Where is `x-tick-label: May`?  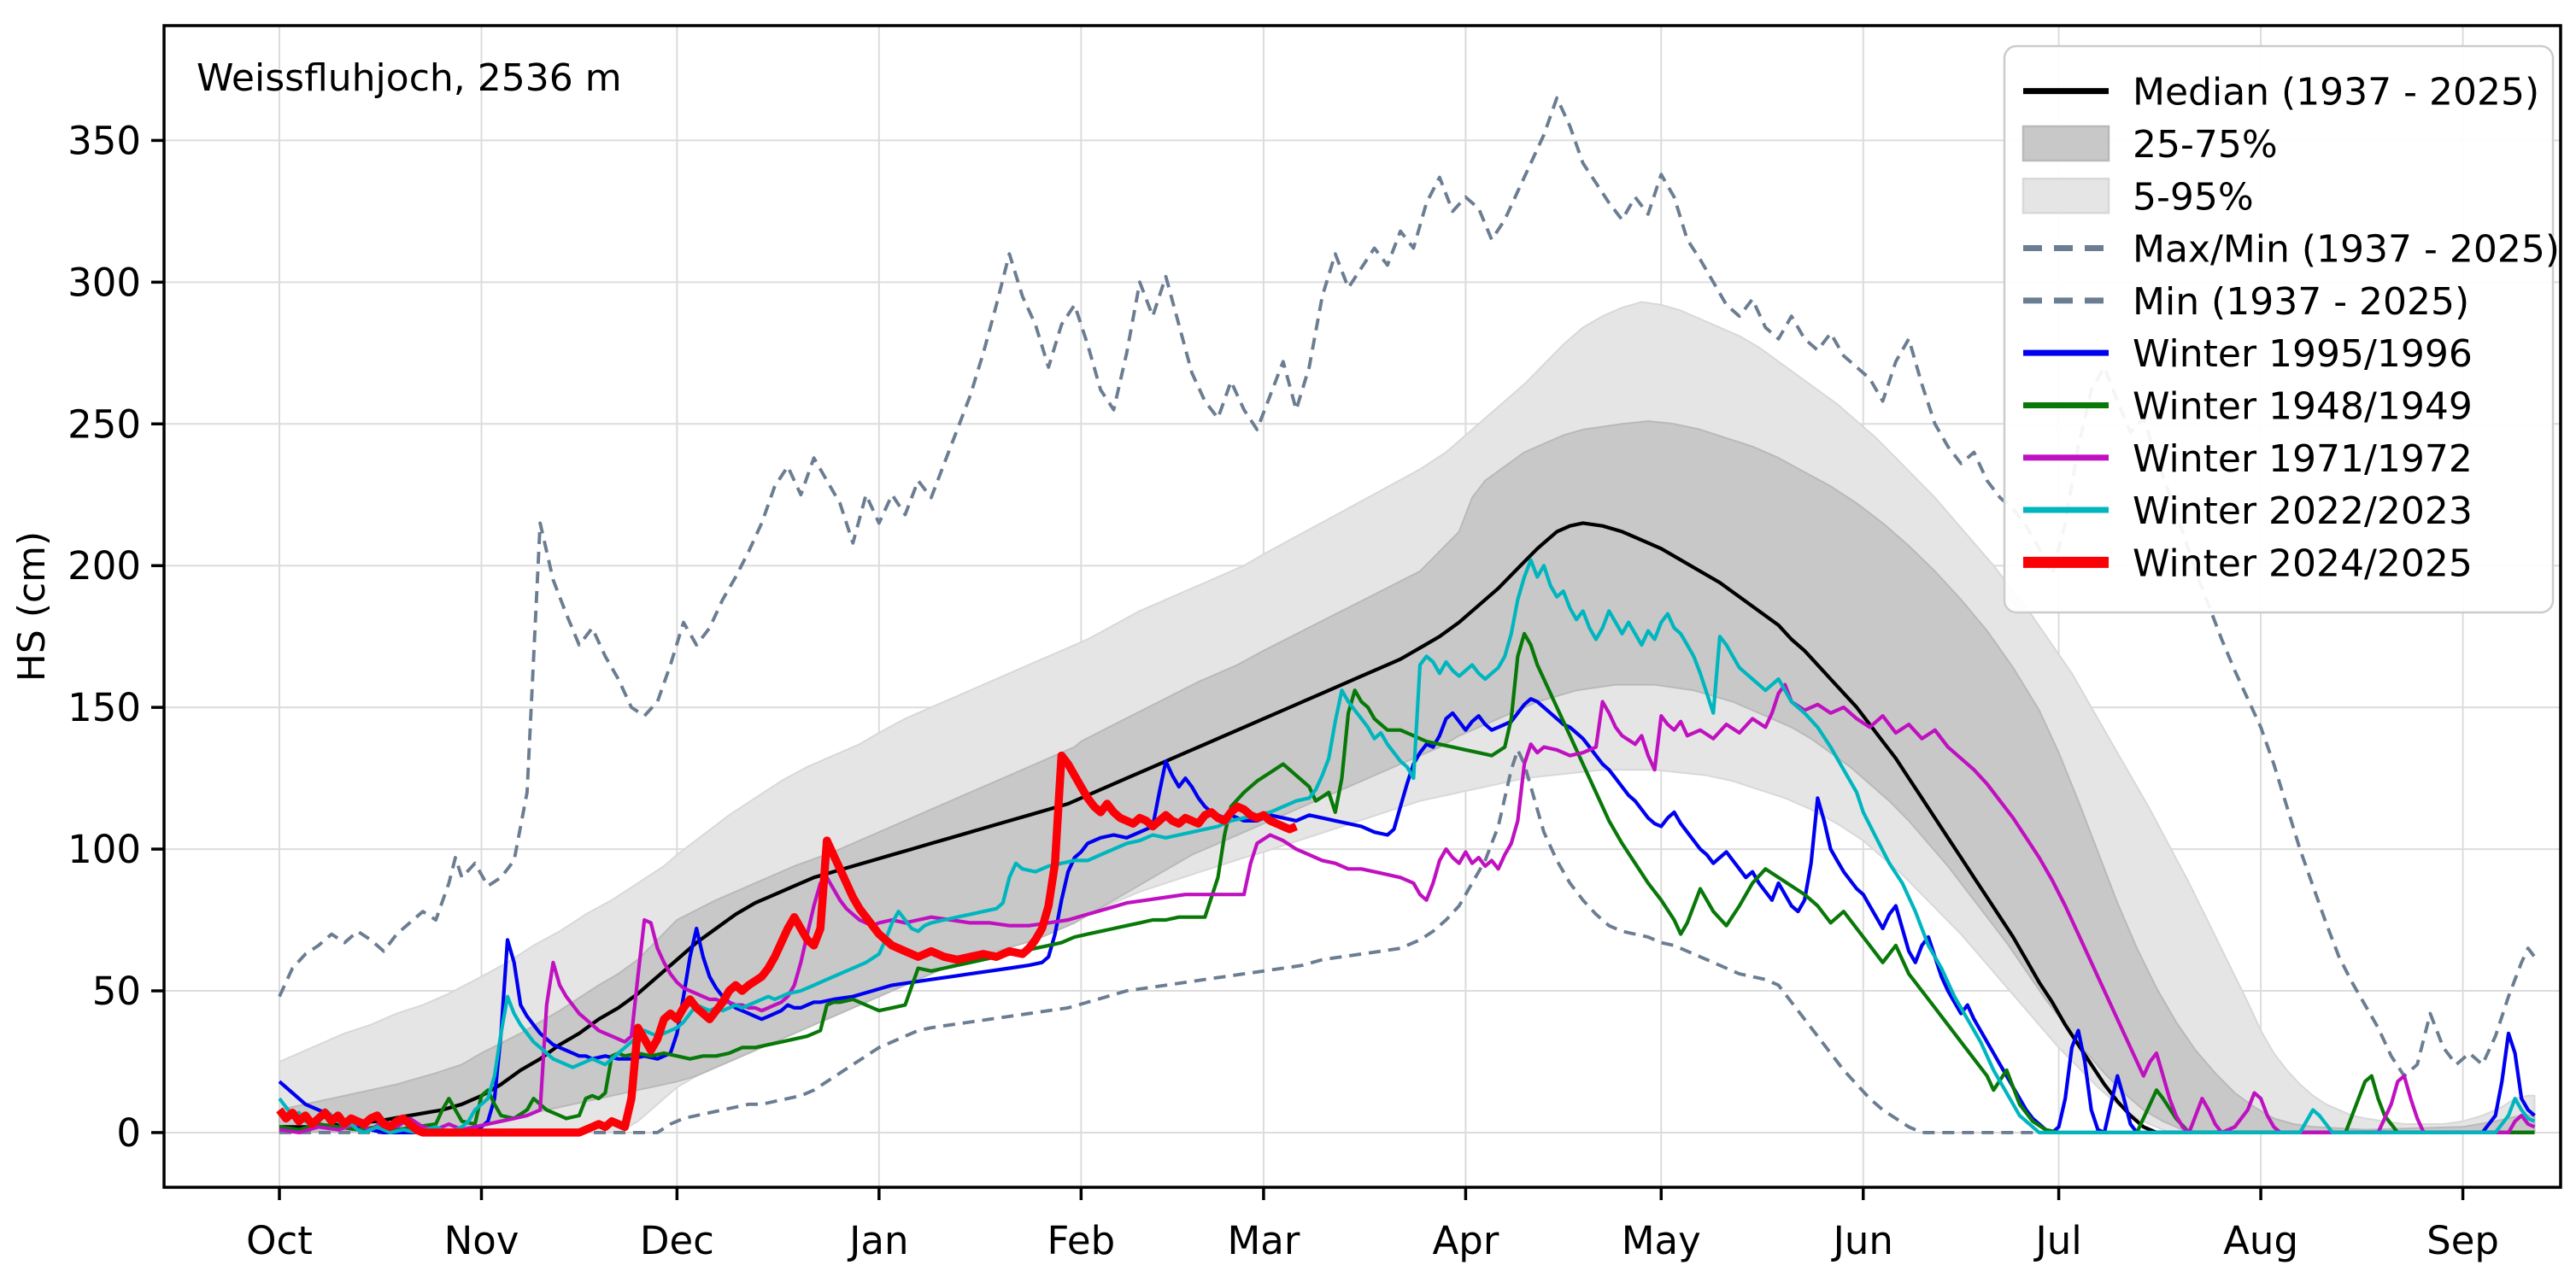 x-tick-label: May is located at coordinates (1661, 1240).